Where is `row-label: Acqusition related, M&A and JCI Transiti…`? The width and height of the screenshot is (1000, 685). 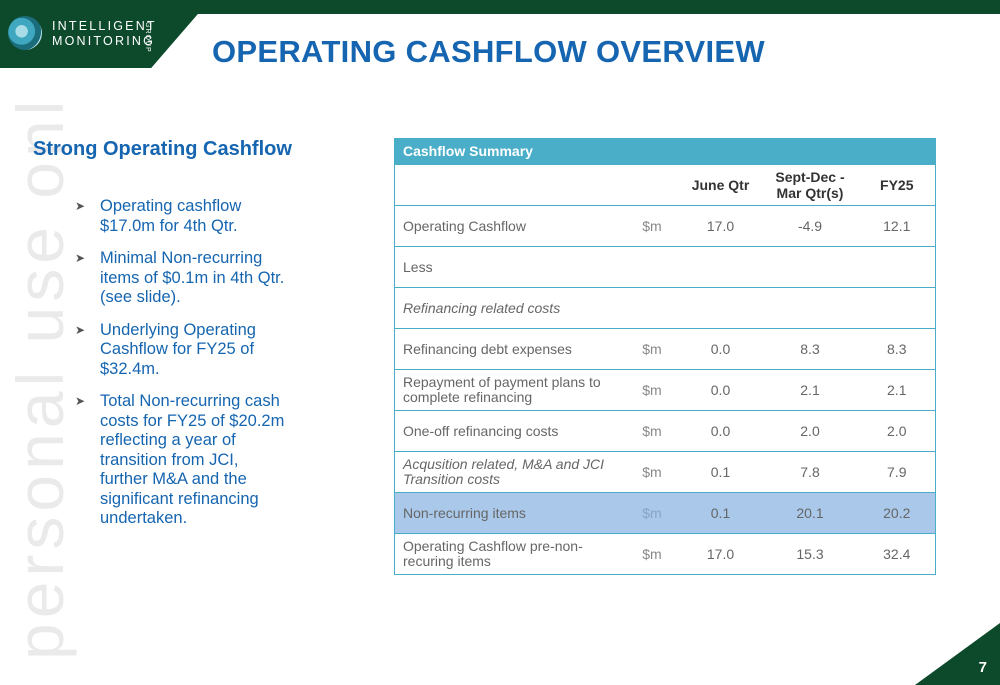
row-label: Acqusition related, M&A and JCI Transiti… is located at coordinates (509, 472).